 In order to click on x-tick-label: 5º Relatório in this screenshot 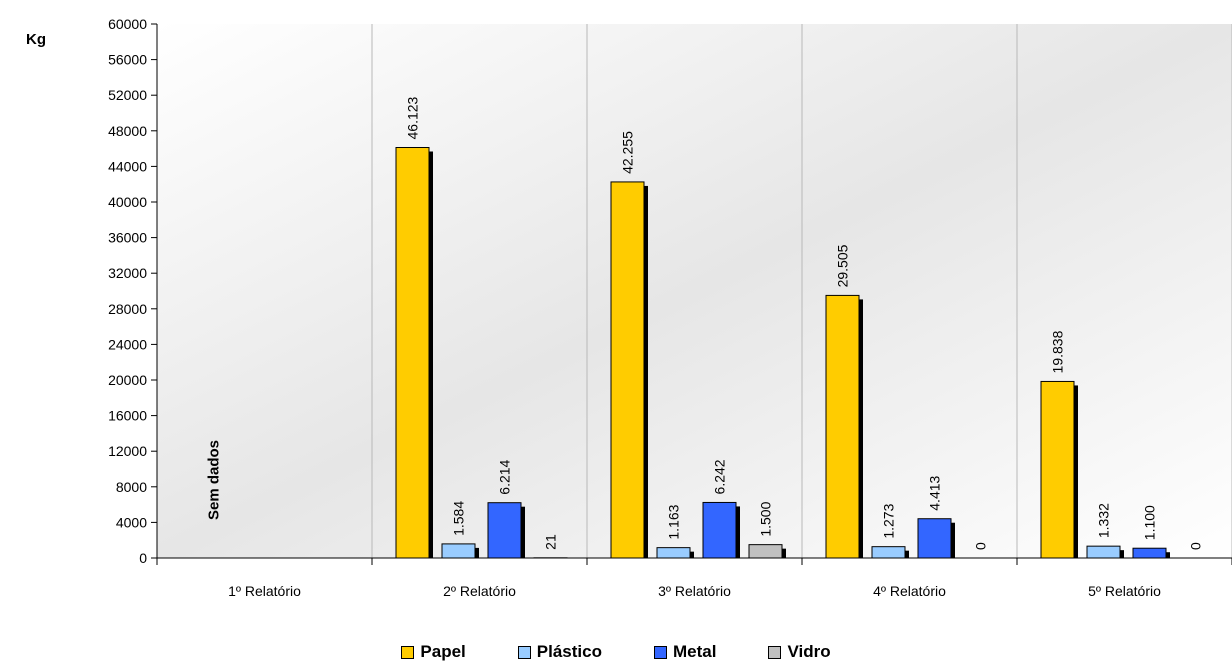, I will do `click(1124, 591)`.